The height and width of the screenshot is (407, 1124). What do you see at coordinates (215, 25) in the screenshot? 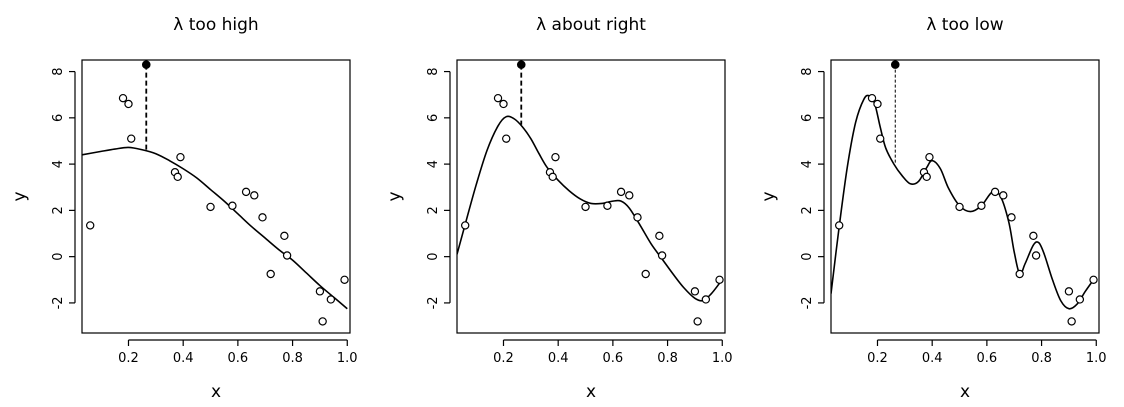
I see `chart-title: λ too high` at bounding box center [215, 25].